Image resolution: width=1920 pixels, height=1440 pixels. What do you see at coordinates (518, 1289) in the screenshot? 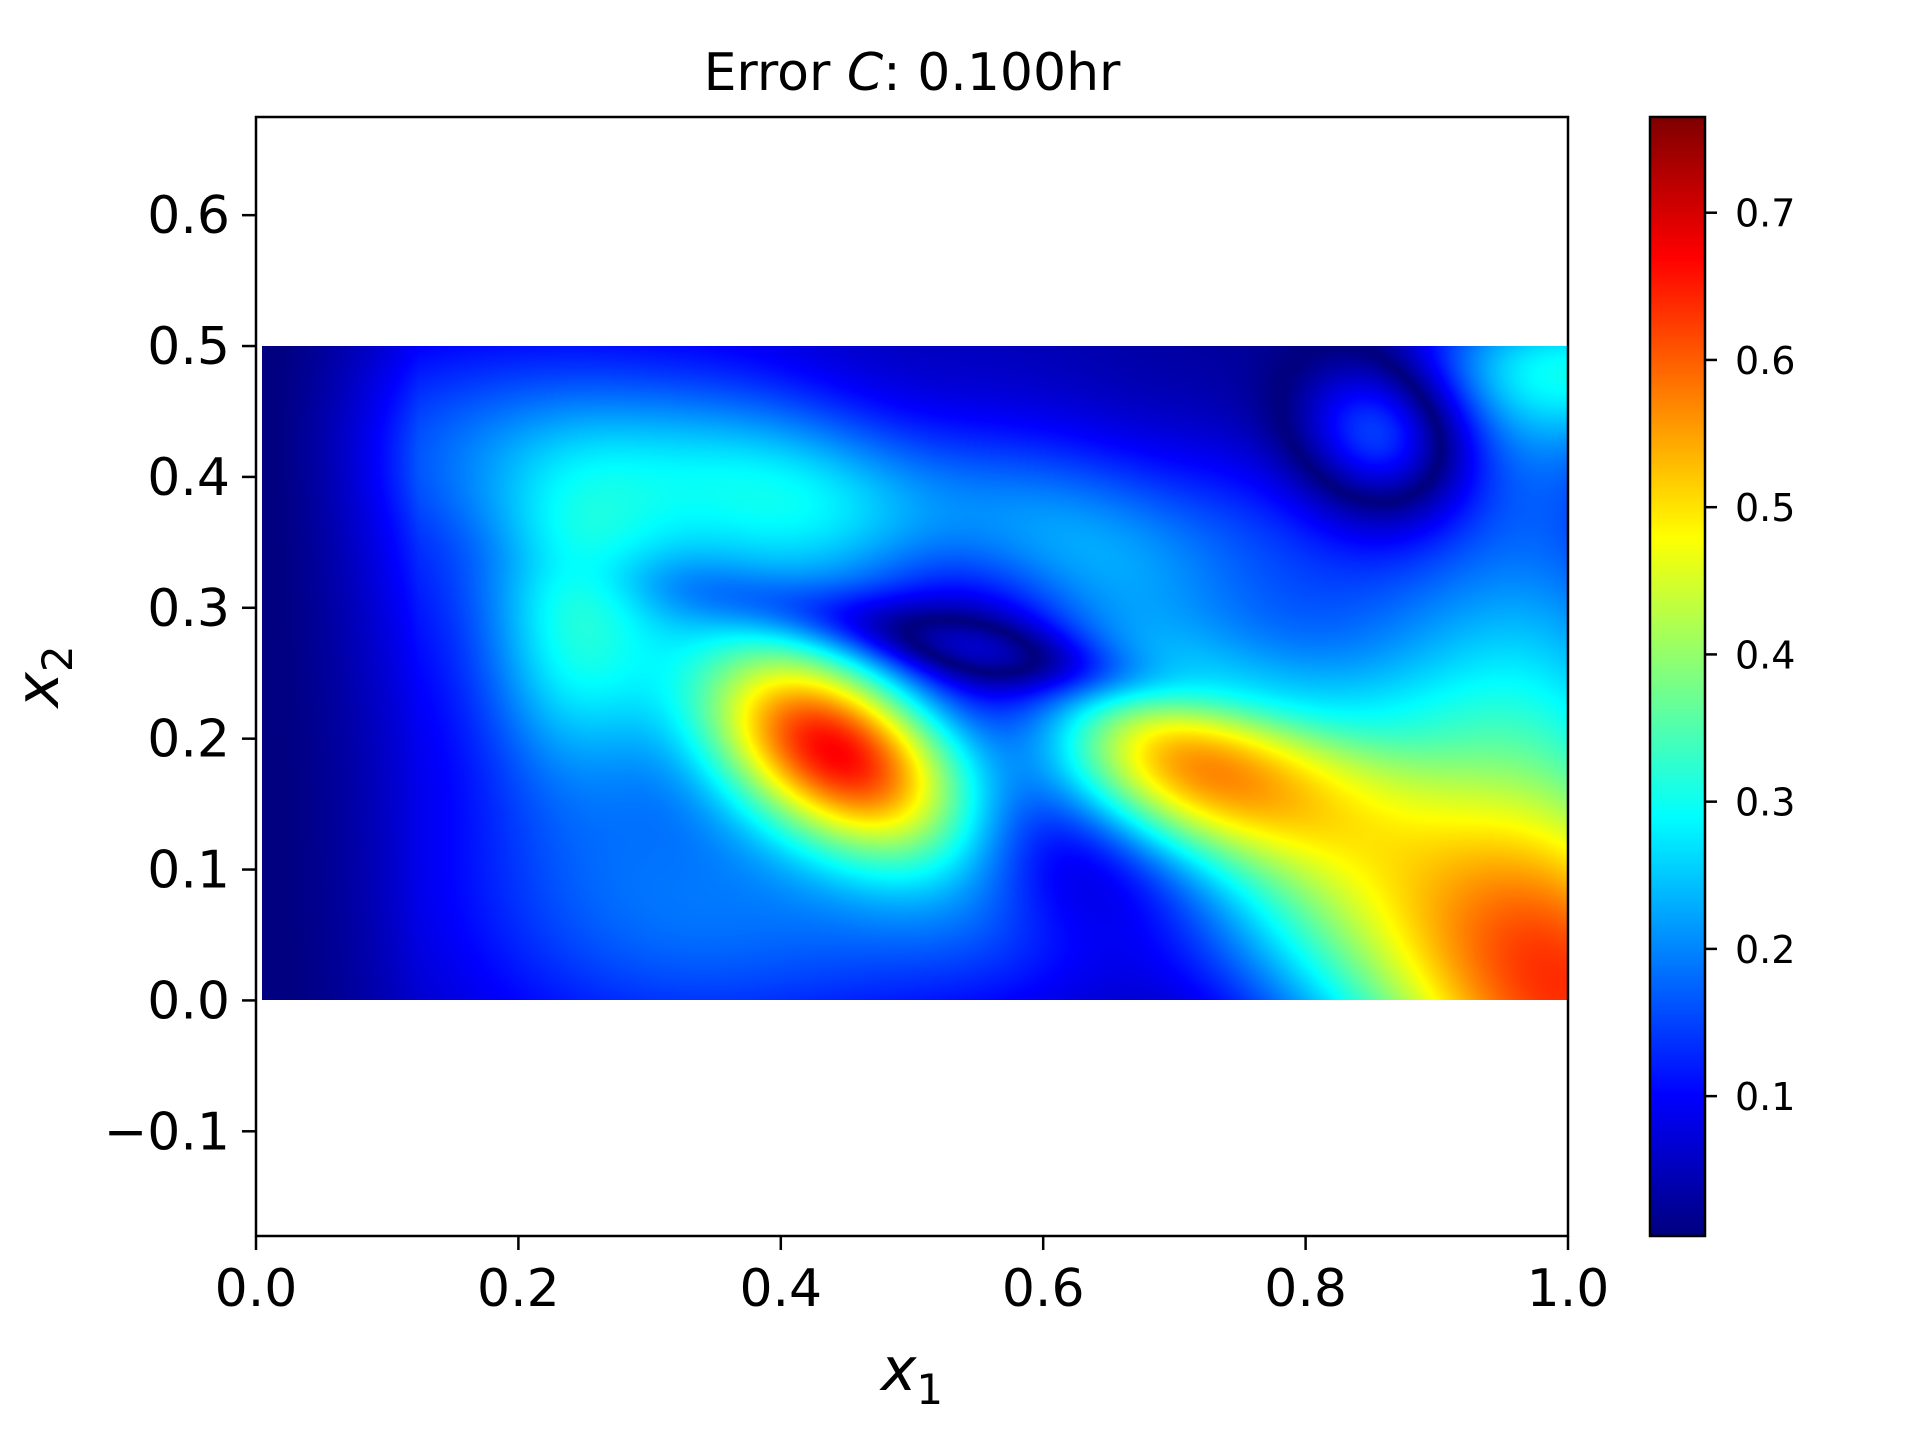
I see `x-tick-label: 0.2` at bounding box center [518, 1289].